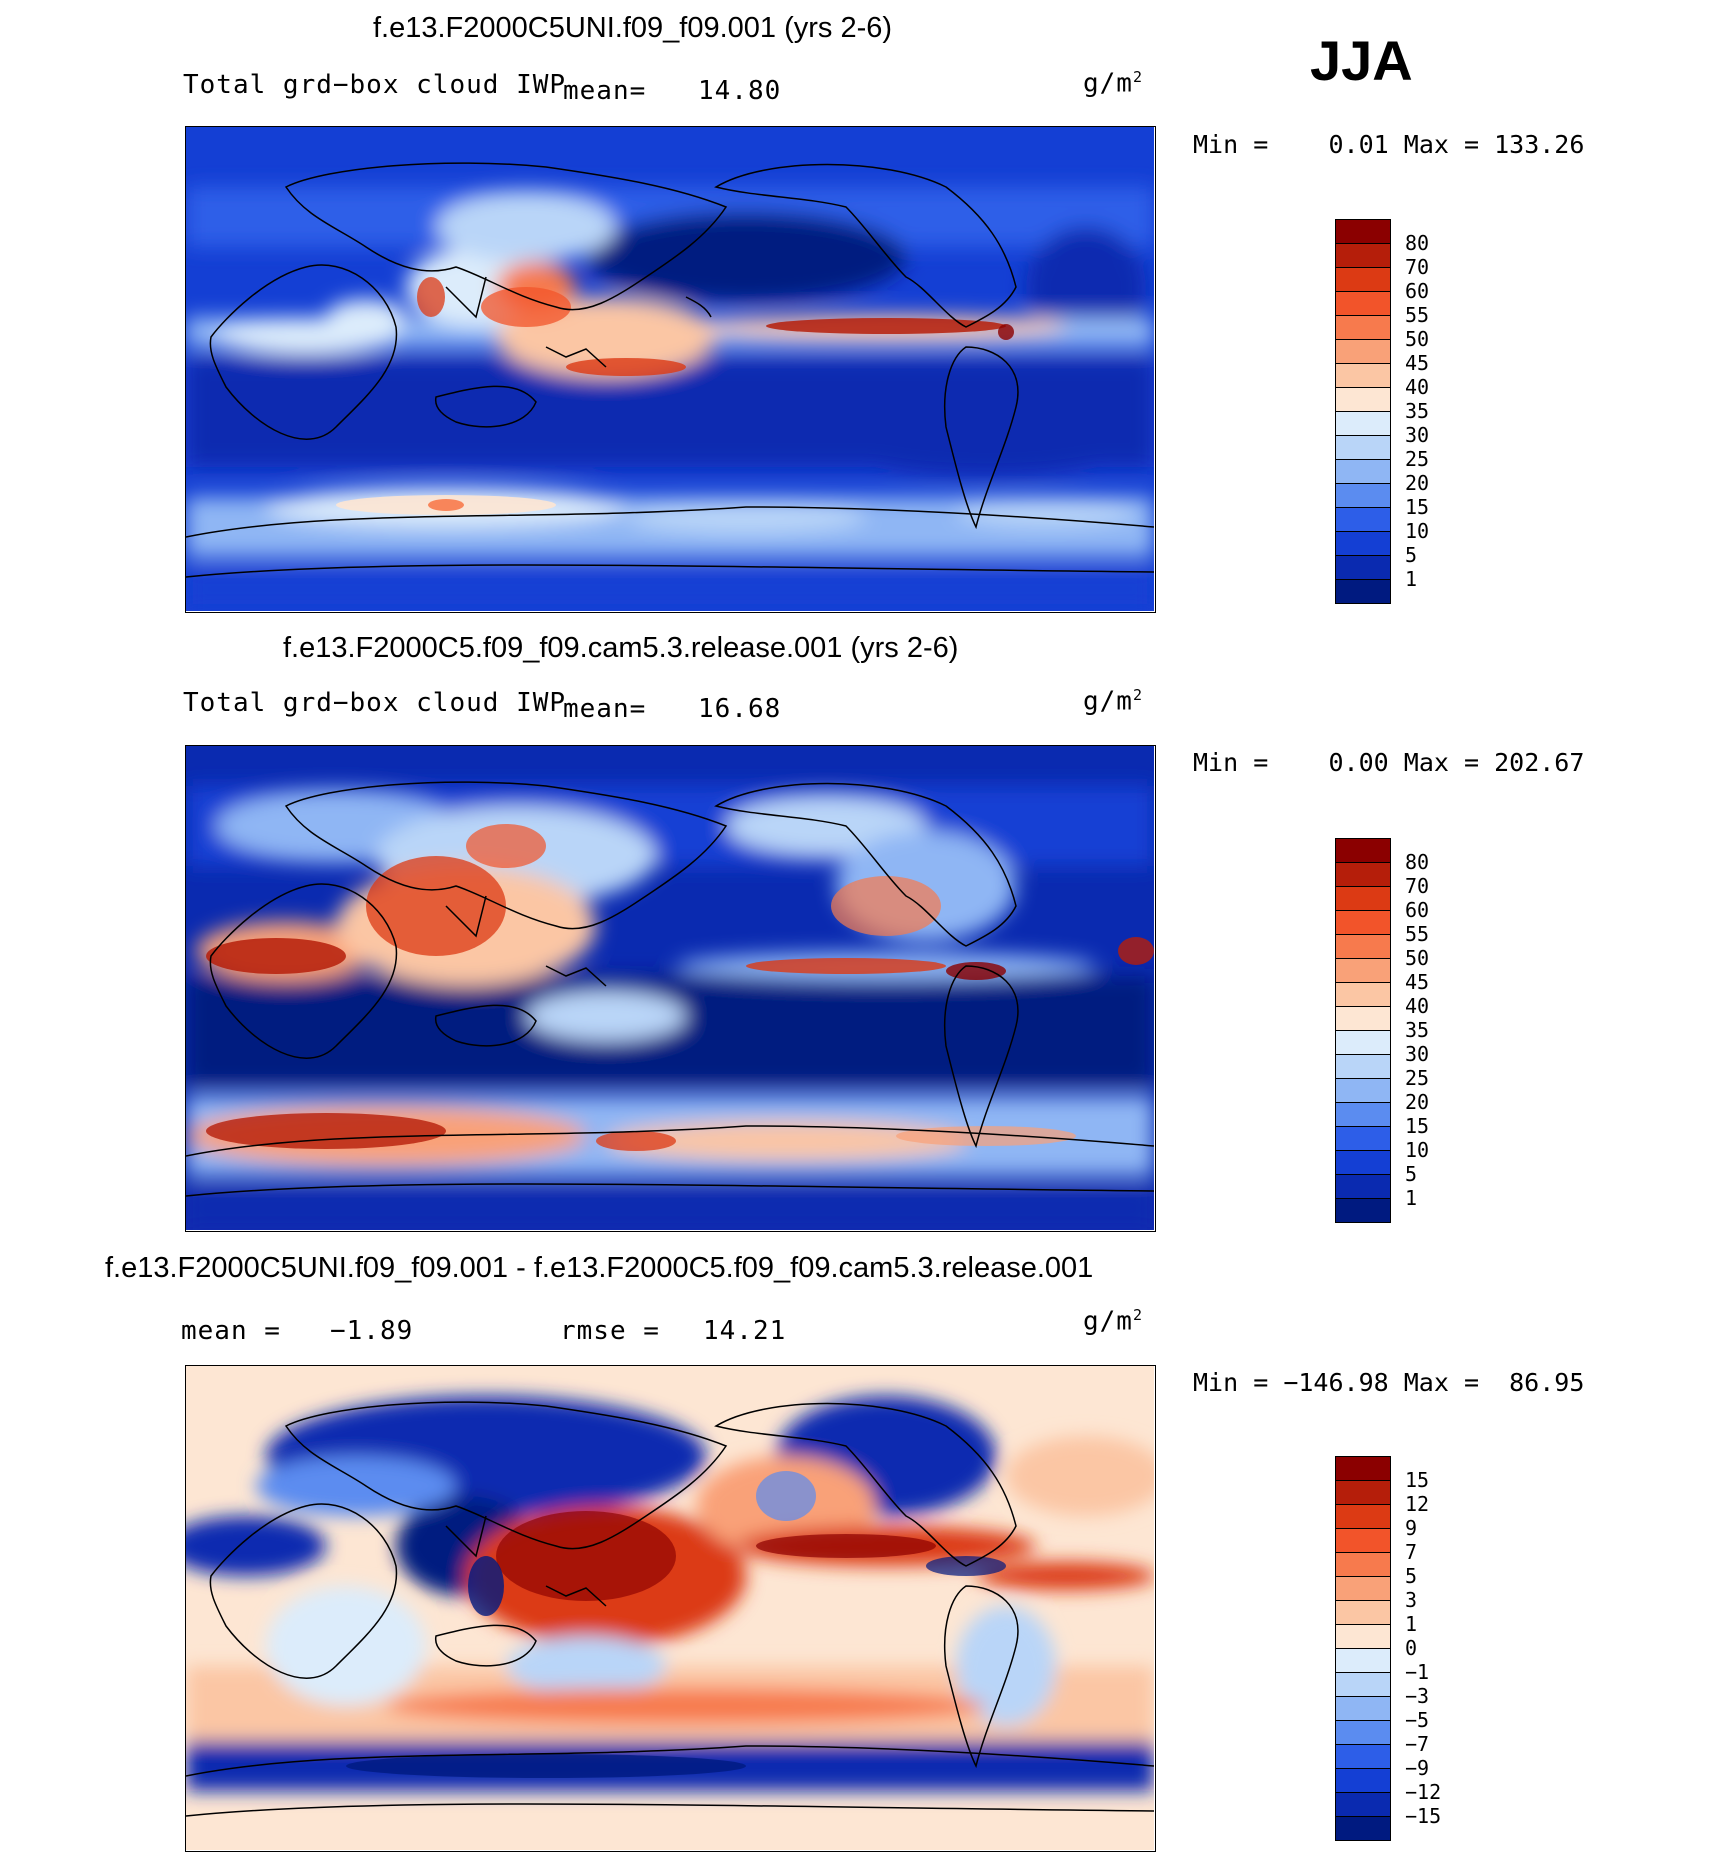  Describe the element at coordinates (1389, 762) in the screenshot. I see `min-max-readout: Min = 0.00 Max = 202.67` at that location.